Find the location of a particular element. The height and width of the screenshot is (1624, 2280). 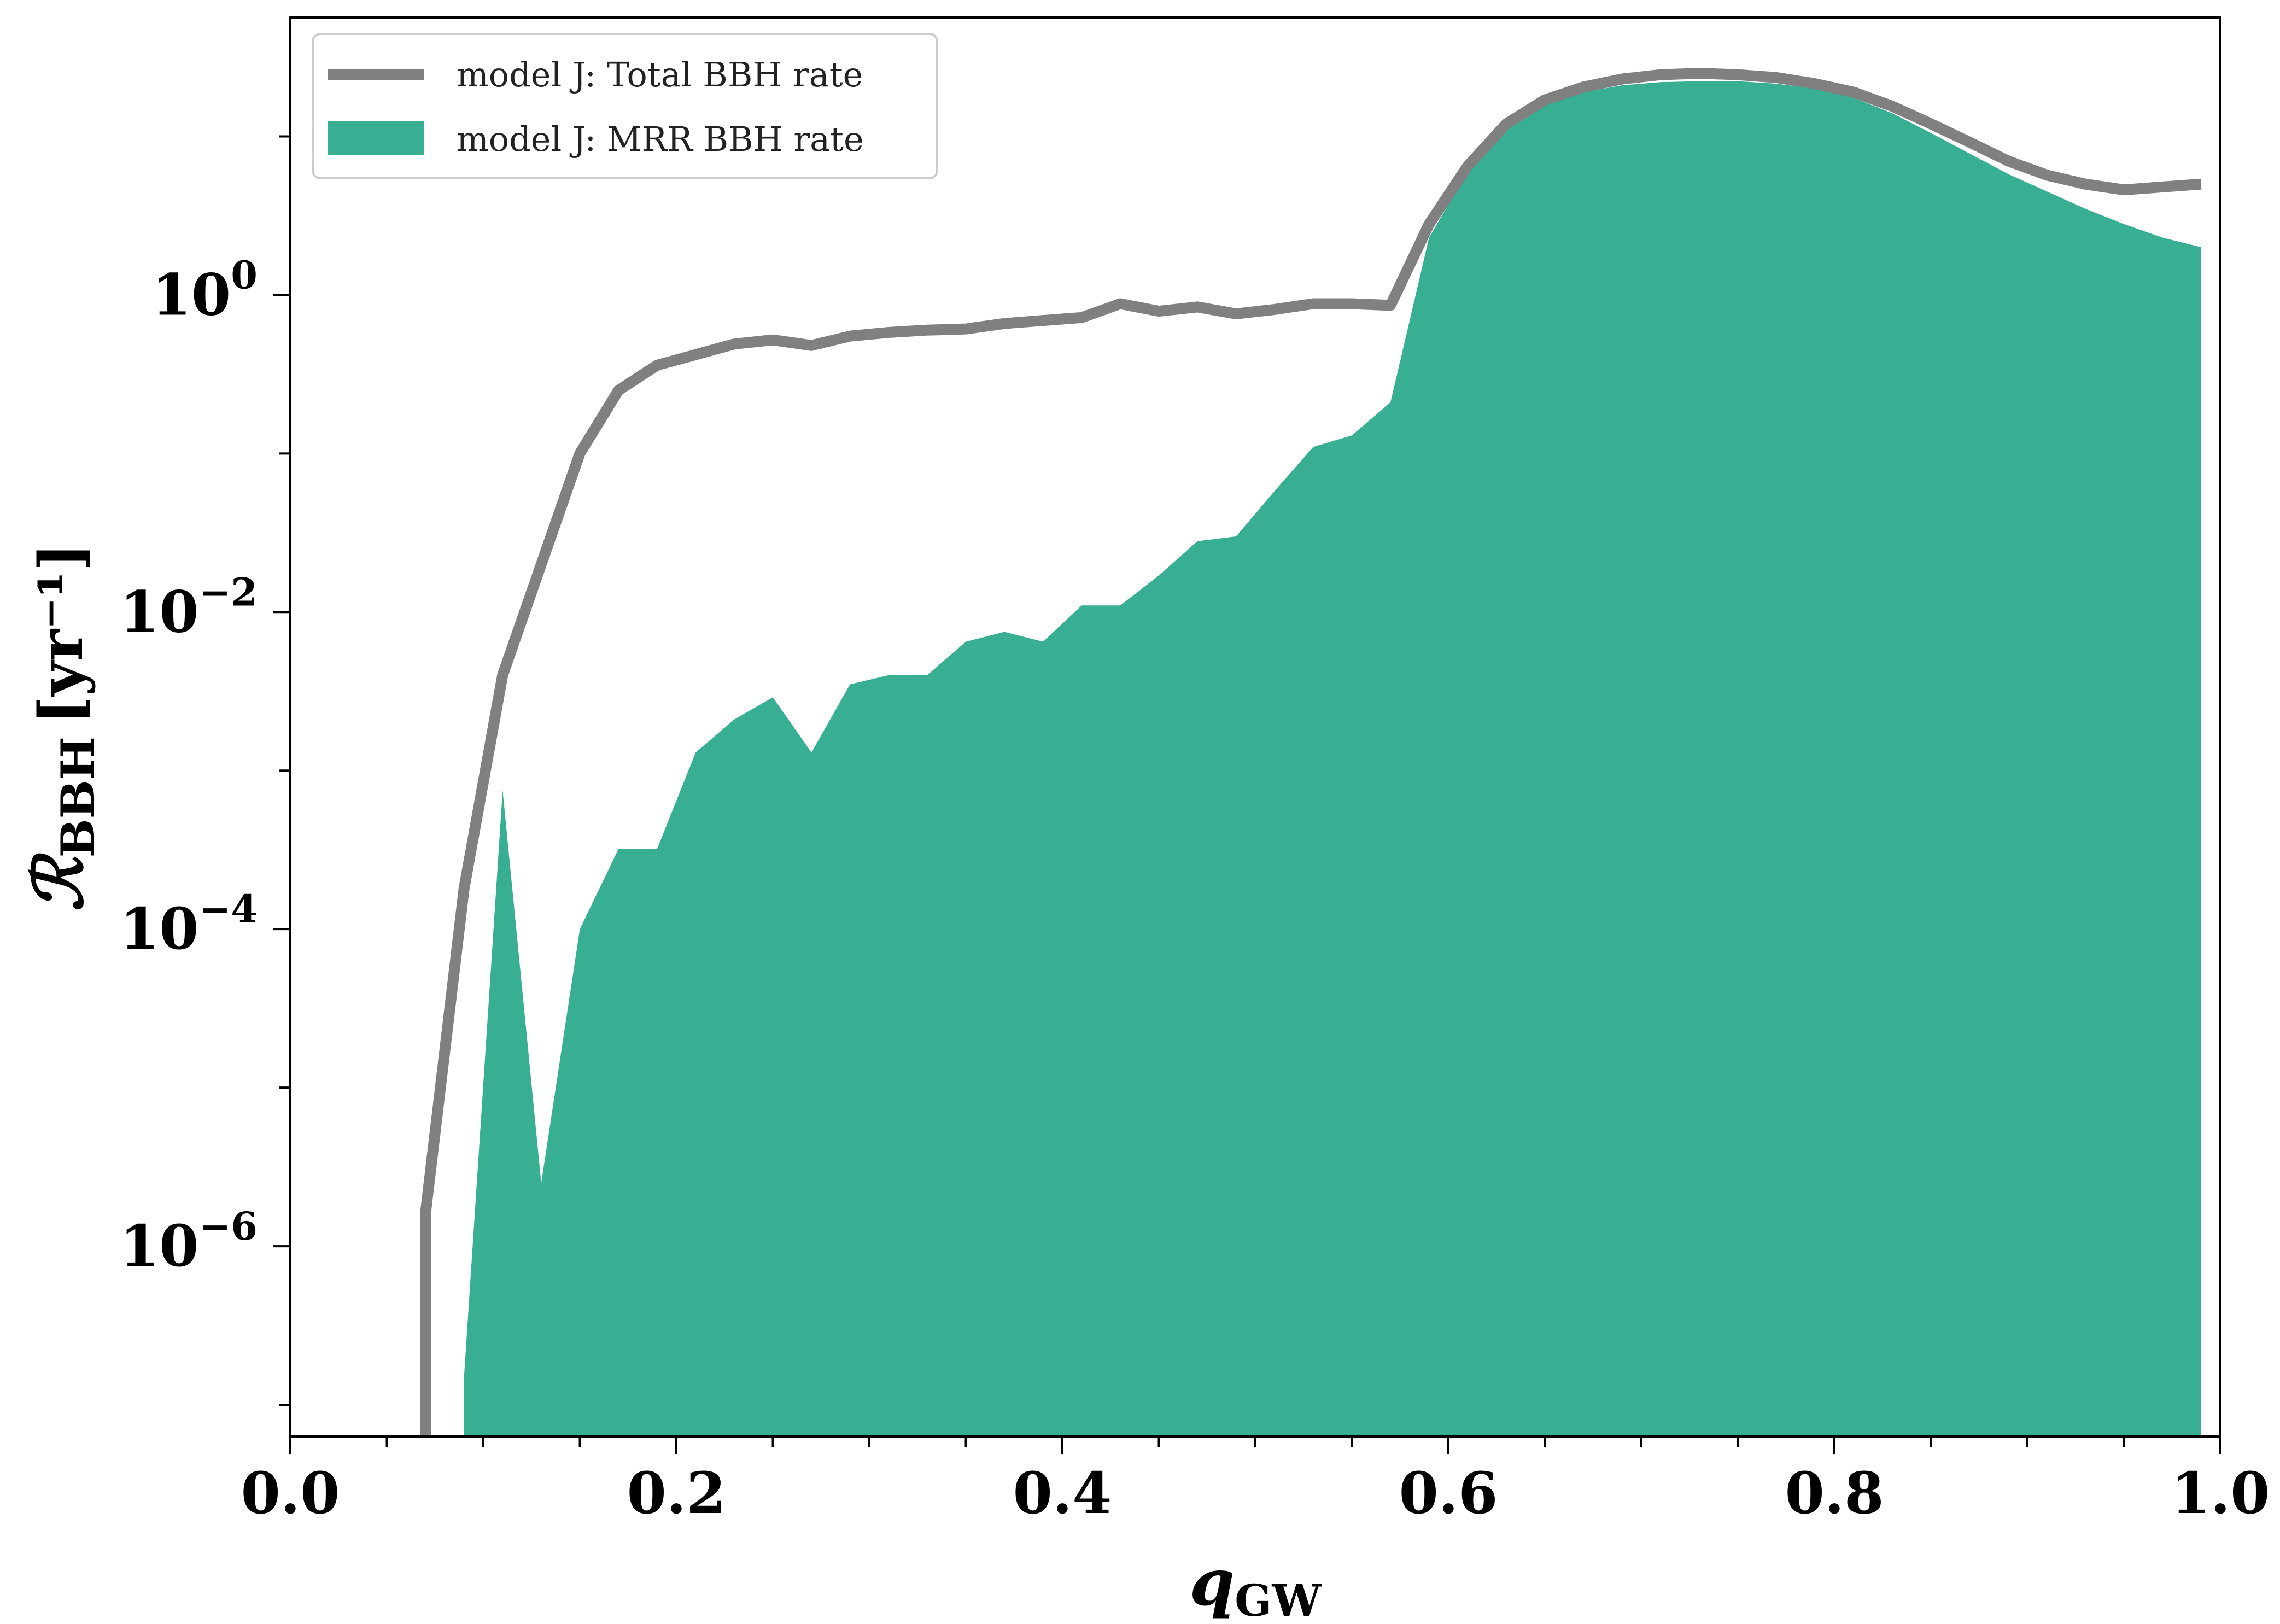

legend-swatch-mrr is located at coordinates (376, 138).